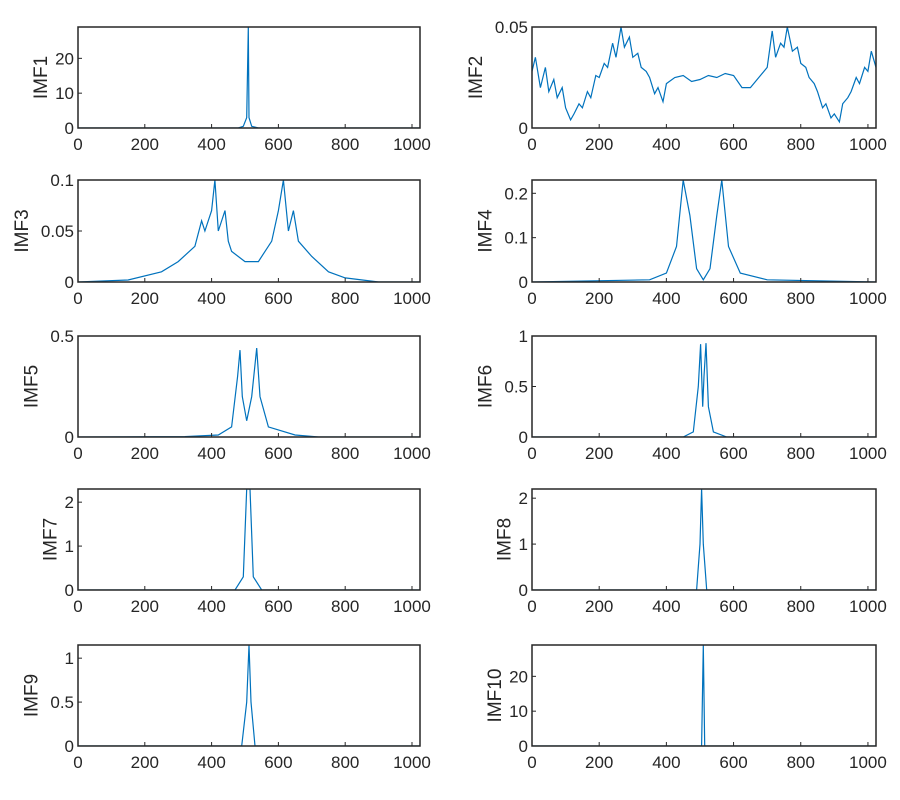 The width and height of the screenshot is (900, 800). What do you see at coordinates (516, 238) in the screenshot?
I see `y-tick-label: 0.1` at bounding box center [516, 238].